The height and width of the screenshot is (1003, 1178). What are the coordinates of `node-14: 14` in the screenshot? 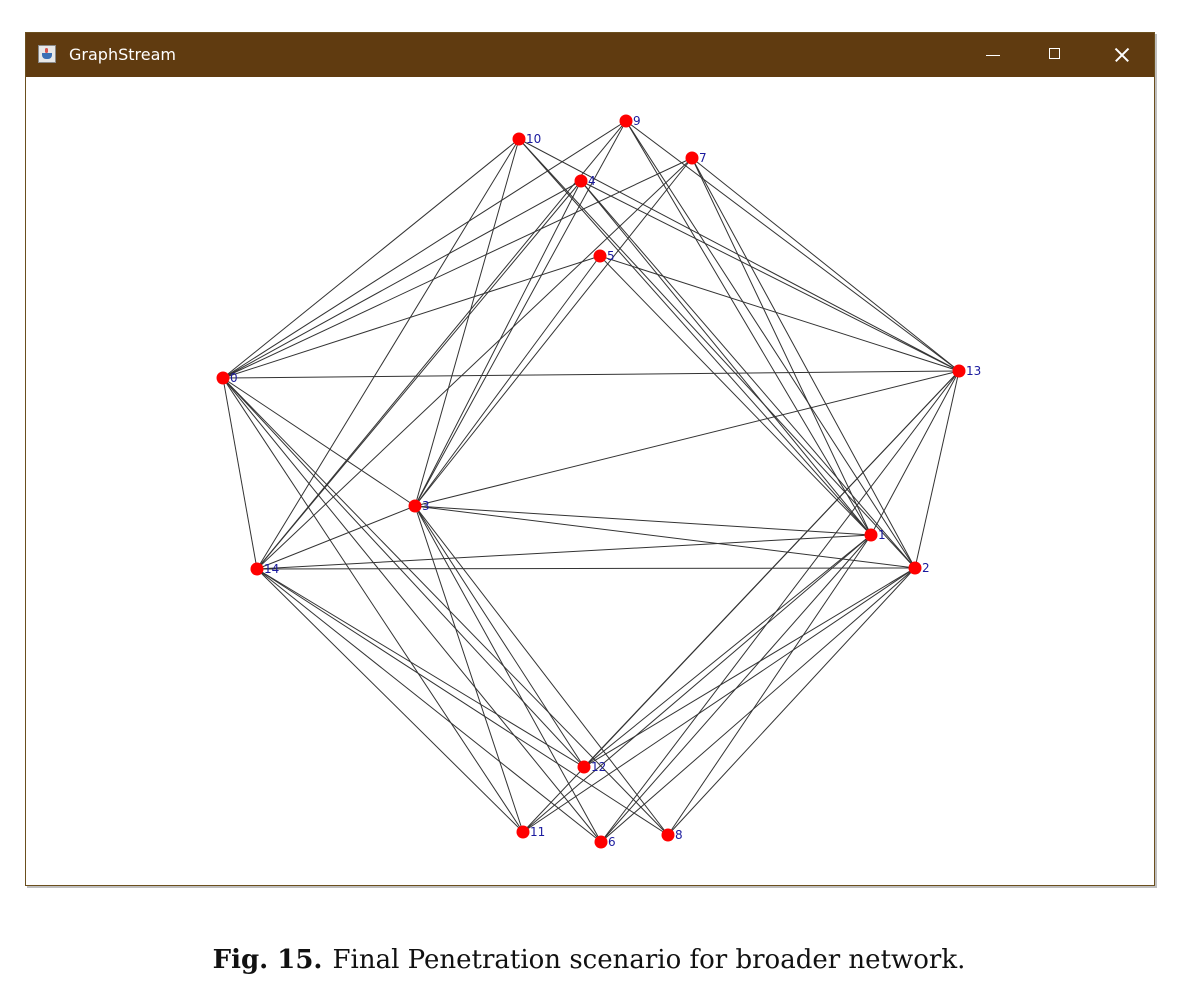 It's located at (265, 569).